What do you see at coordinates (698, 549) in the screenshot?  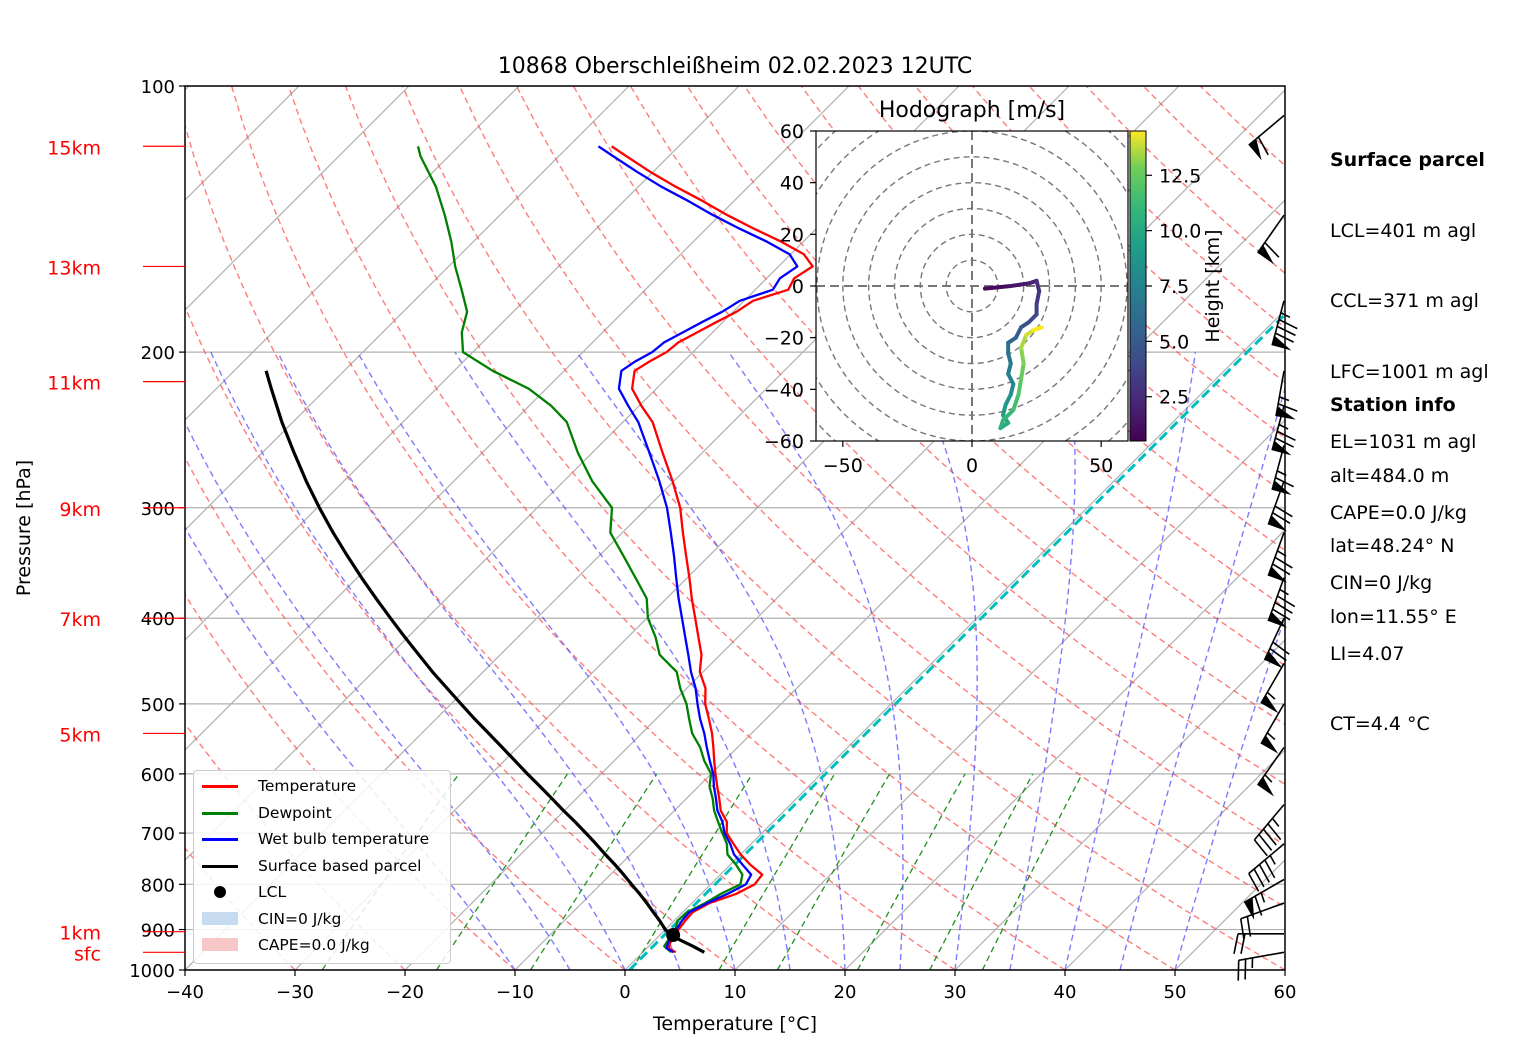 I see `series-wet-bulb-temperature` at bounding box center [698, 549].